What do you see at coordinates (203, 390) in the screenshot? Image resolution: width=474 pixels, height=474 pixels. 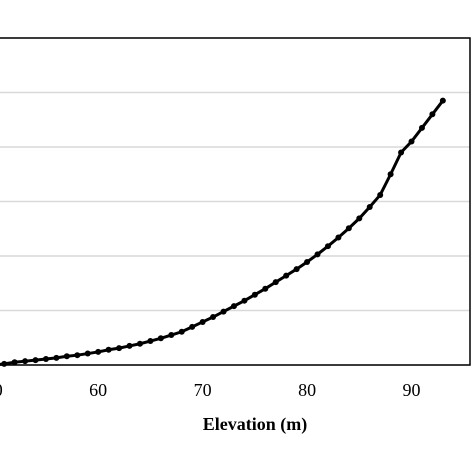 I see `x-tick-label: 70` at bounding box center [203, 390].